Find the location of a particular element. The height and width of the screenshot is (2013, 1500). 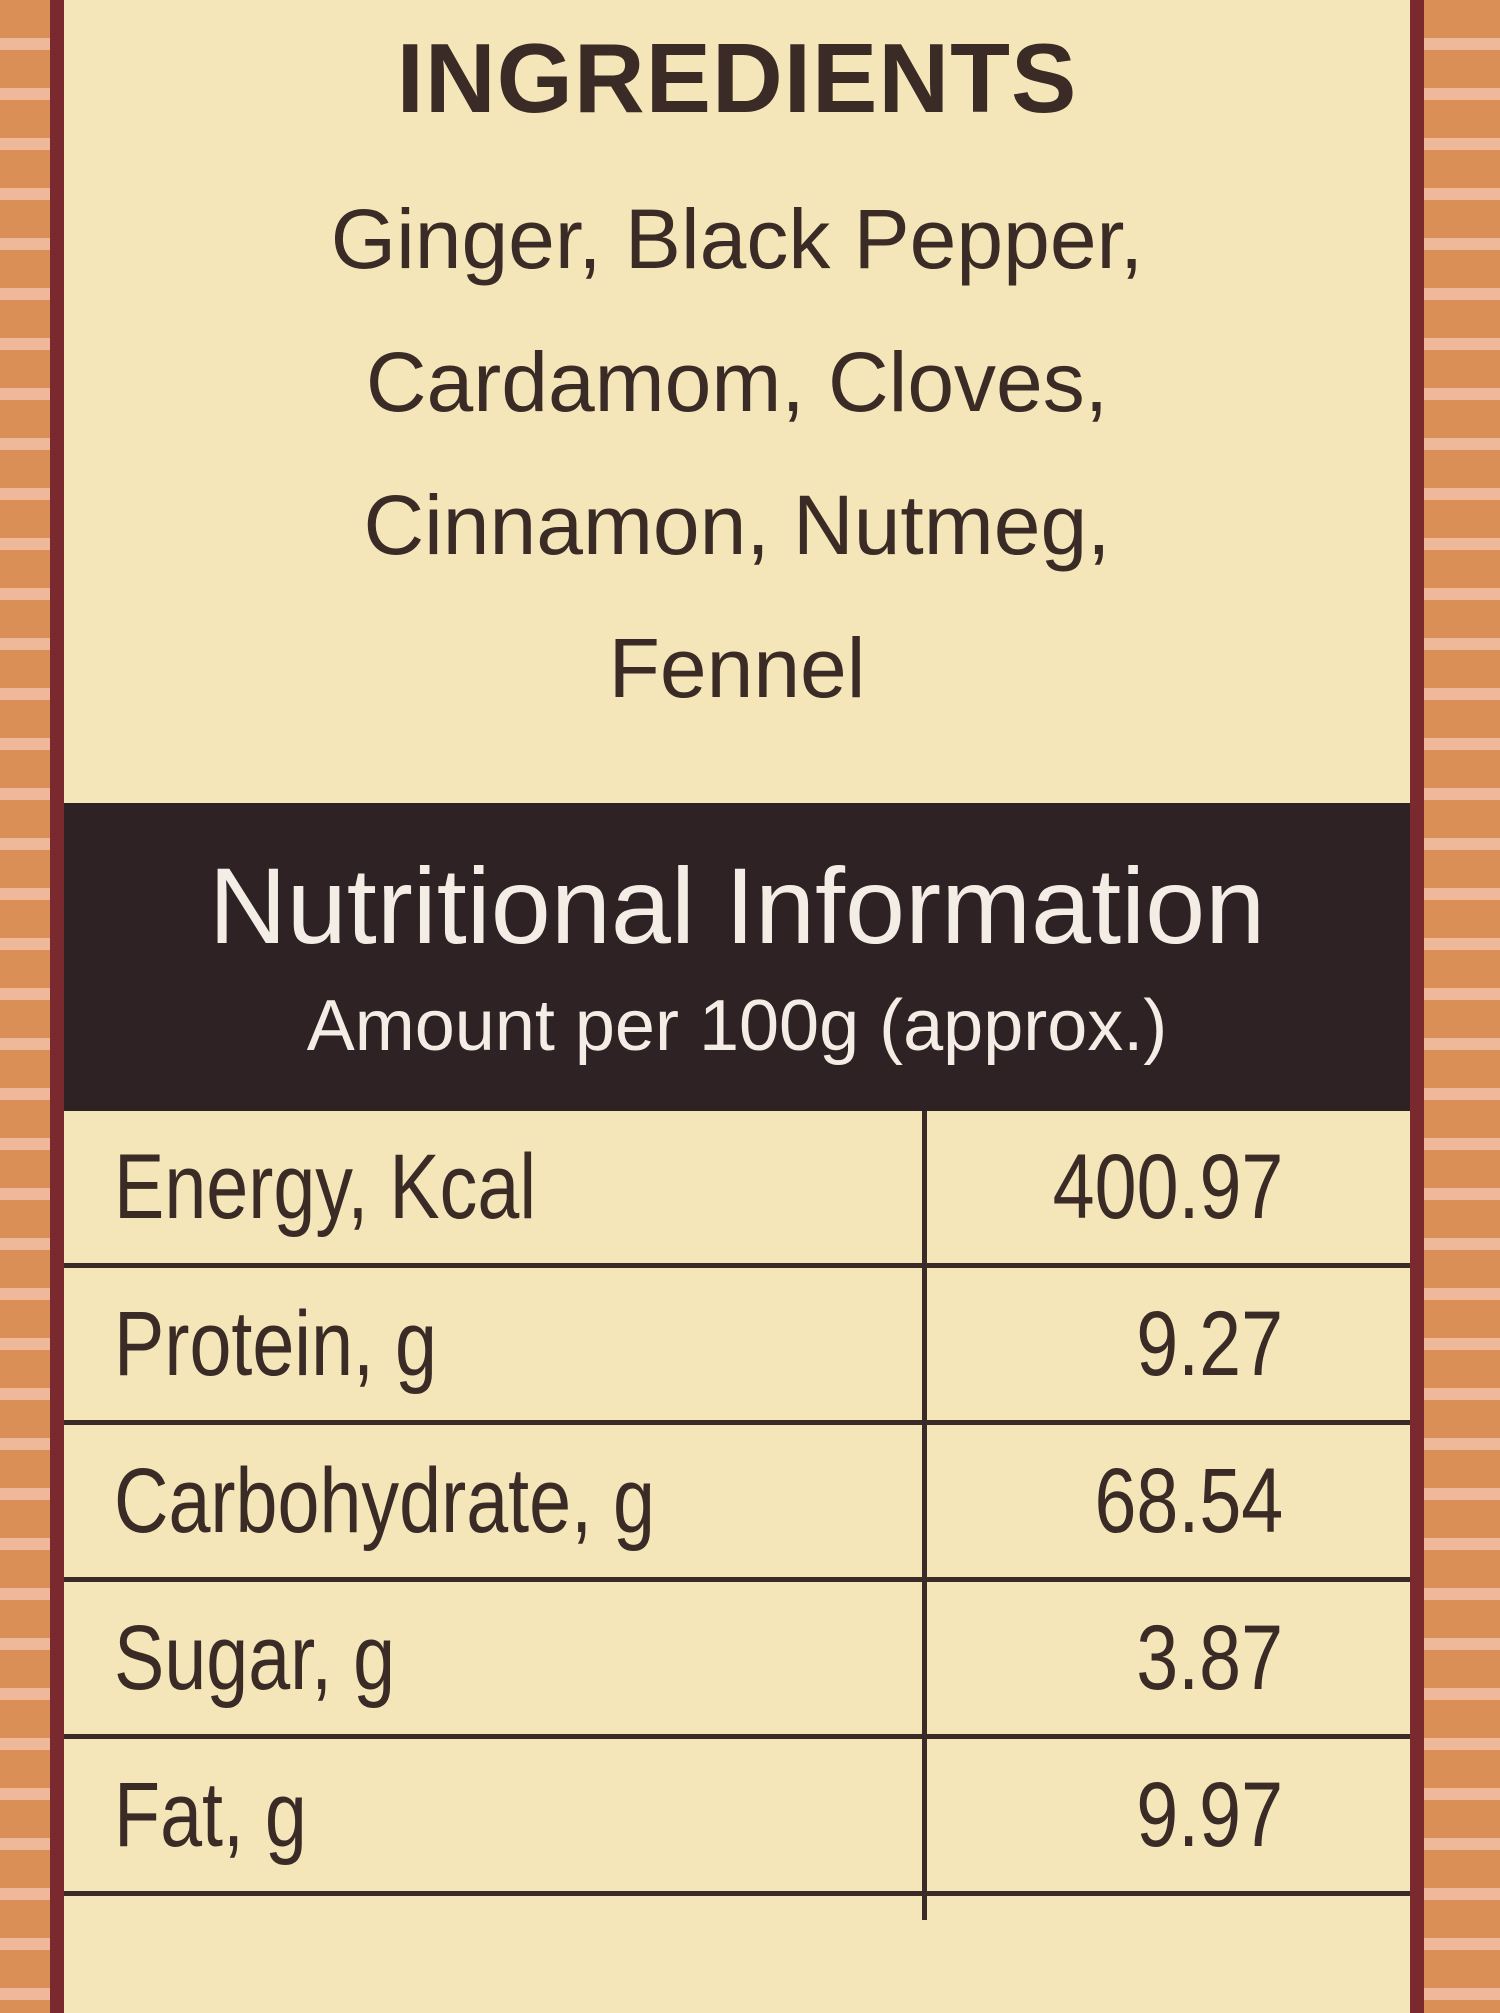

nutrient-value: 400.97 is located at coordinates (1167, 1187).